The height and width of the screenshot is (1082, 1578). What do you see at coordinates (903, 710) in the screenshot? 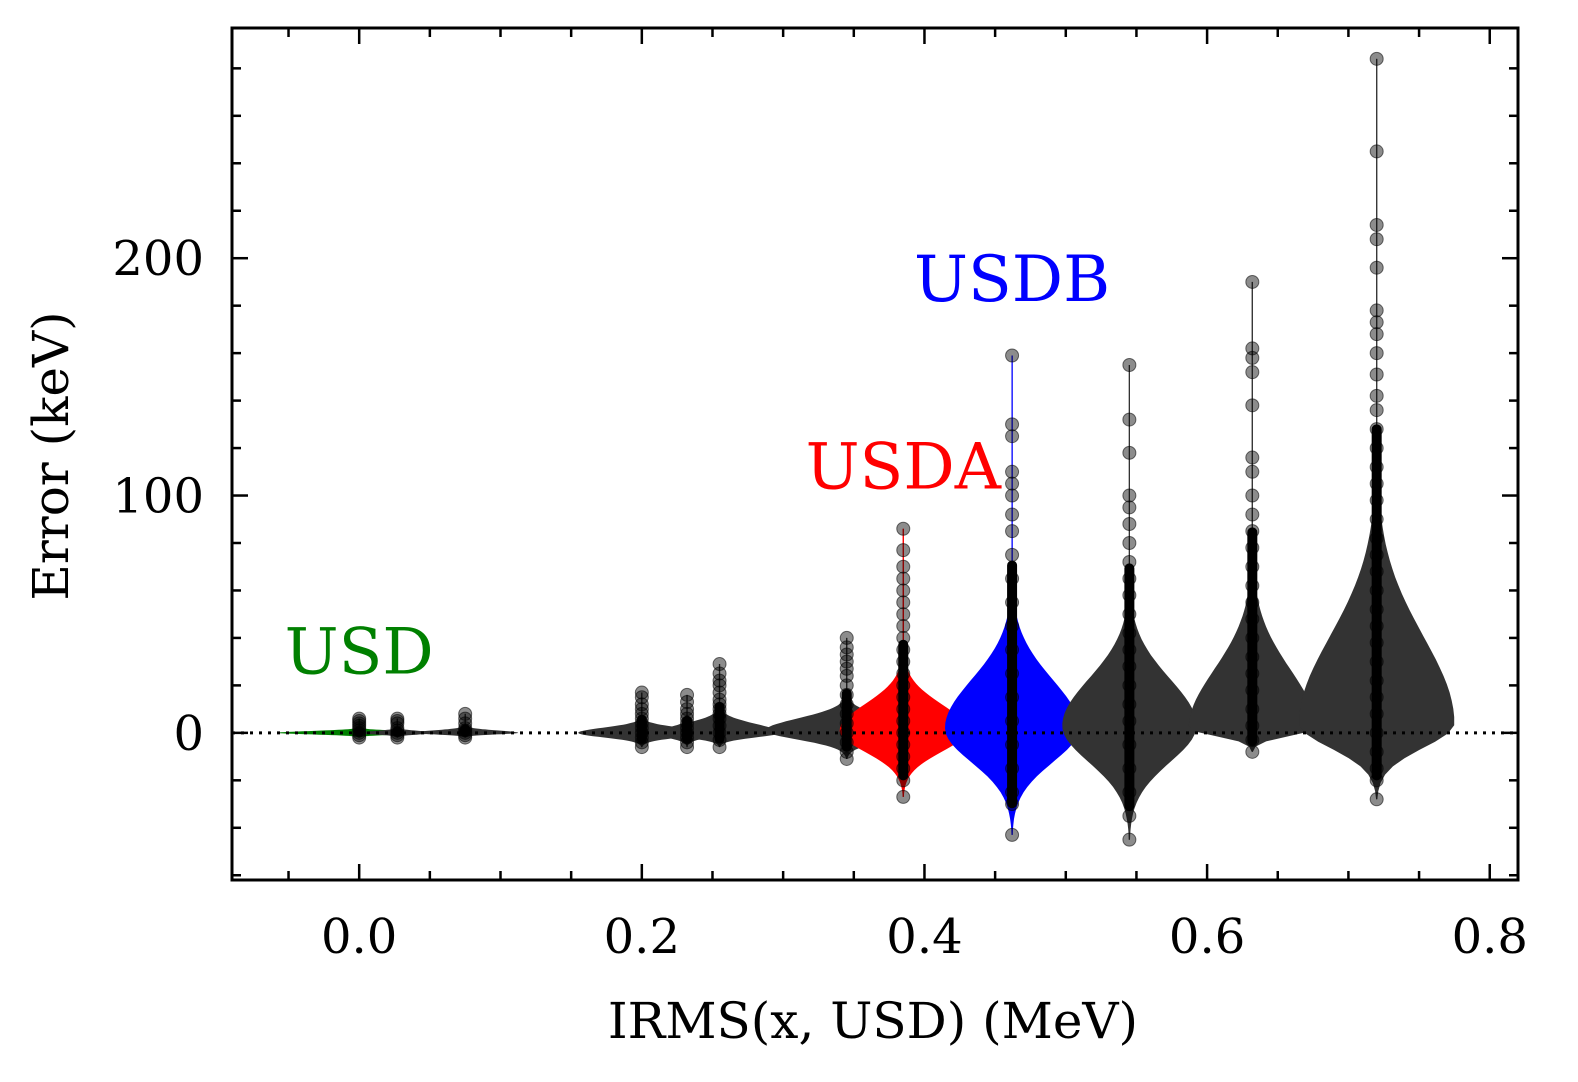
I see `violin-7-point-cluster` at bounding box center [903, 710].